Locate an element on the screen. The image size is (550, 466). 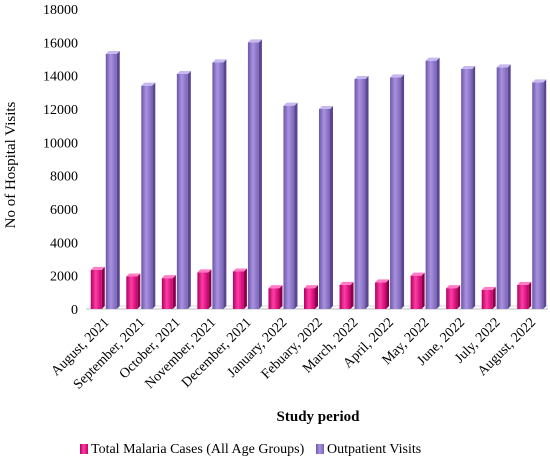
legend-label: Outpatient Visits is located at coordinates (374, 449).